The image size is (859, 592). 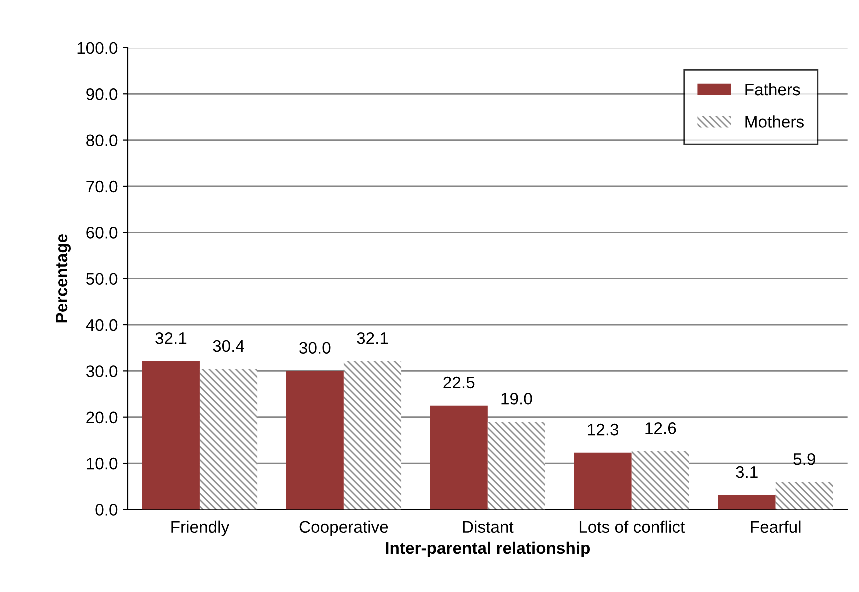 What do you see at coordinates (98, 48) in the screenshot?
I see `y-tick-label: 100.0` at bounding box center [98, 48].